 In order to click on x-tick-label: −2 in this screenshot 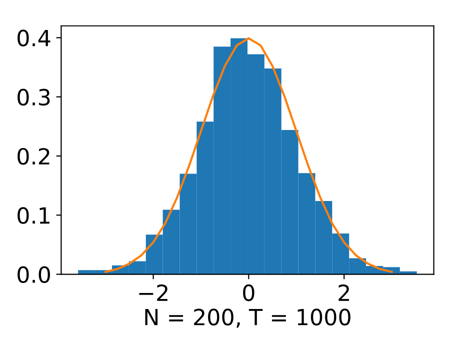, I will do `click(153, 292)`.